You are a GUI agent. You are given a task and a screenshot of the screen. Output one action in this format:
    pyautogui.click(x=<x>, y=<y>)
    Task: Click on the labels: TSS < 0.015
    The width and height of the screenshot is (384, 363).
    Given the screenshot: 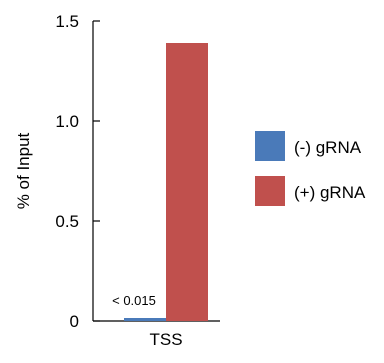 What is the action you would take?
    pyautogui.click(x=147, y=321)
    